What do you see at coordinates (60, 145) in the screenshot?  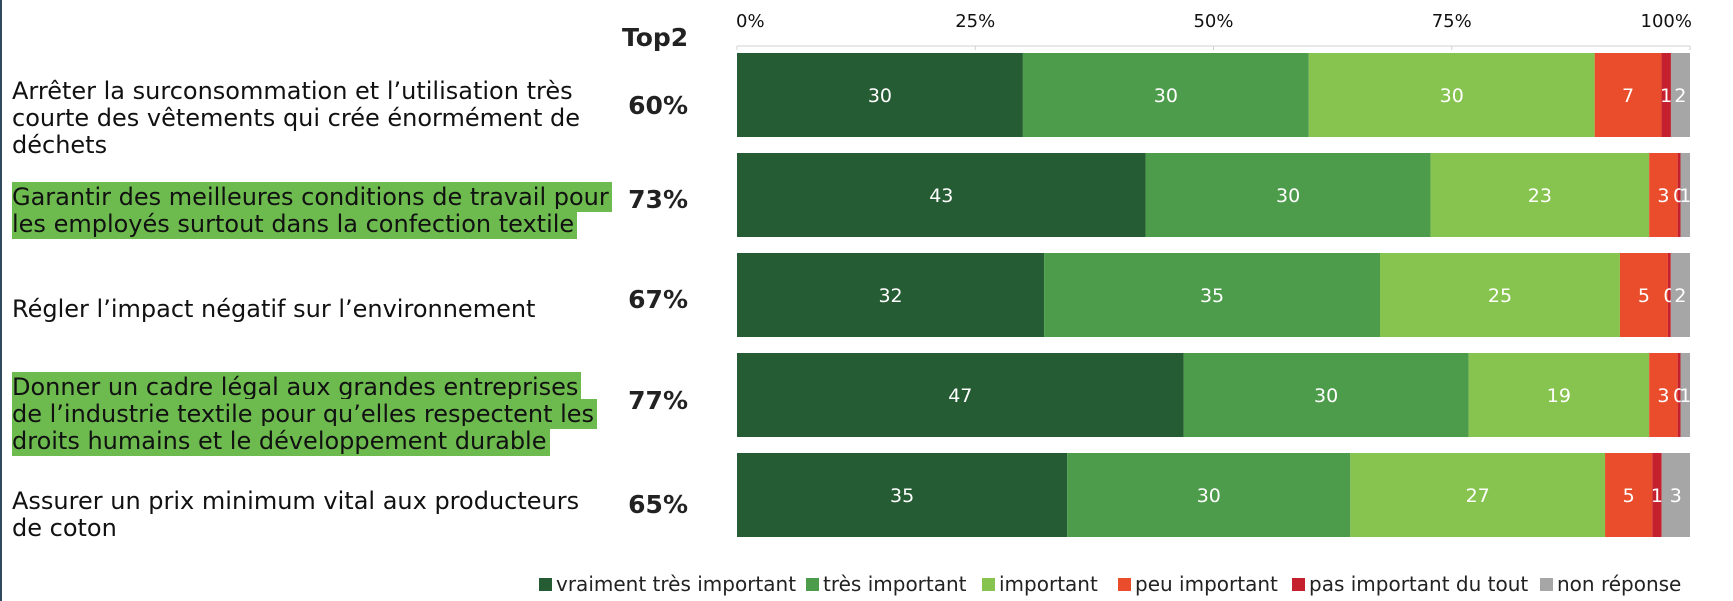 I see `category-label-line: déchets` at bounding box center [60, 145].